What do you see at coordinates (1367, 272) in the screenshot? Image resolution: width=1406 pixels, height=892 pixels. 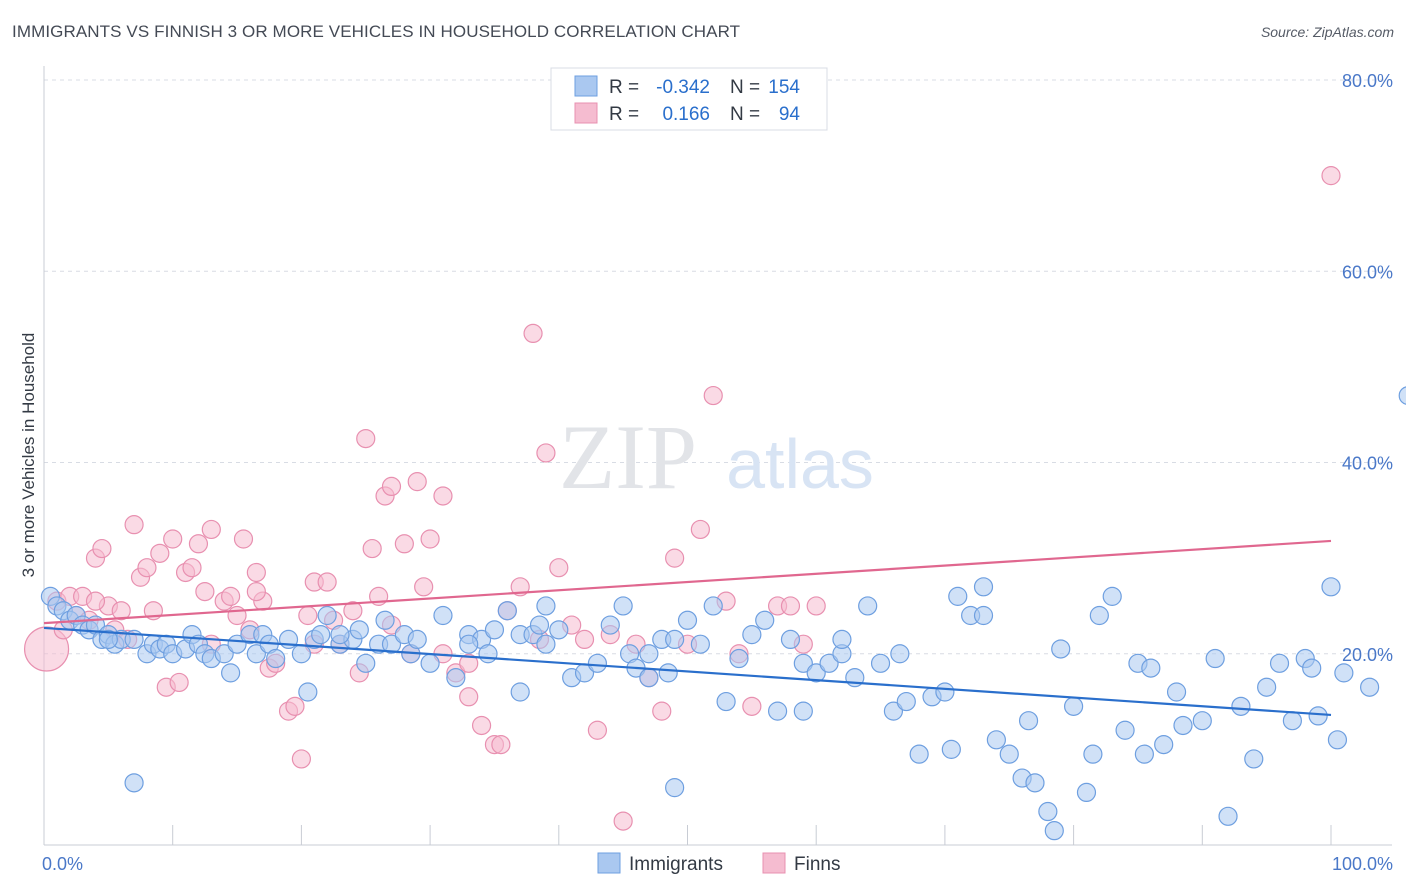 I see `y-tick-label: 60.0%` at bounding box center [1367, 272].